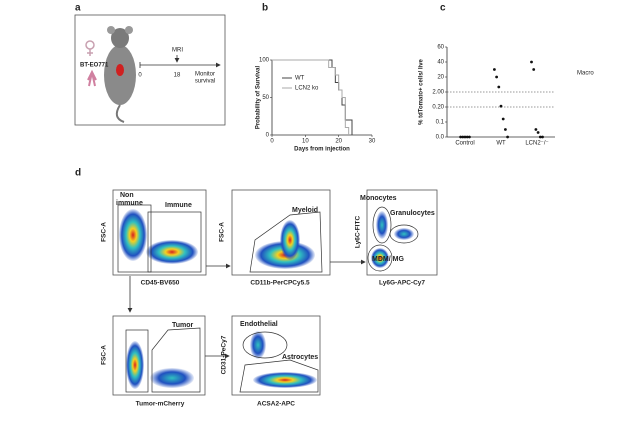 This screenshot has height=425, width=641. What do you see at coordinates (300, 357) in the screenshot?
I see `gate-label: Astrocytes` at bounding box center [300, 357].